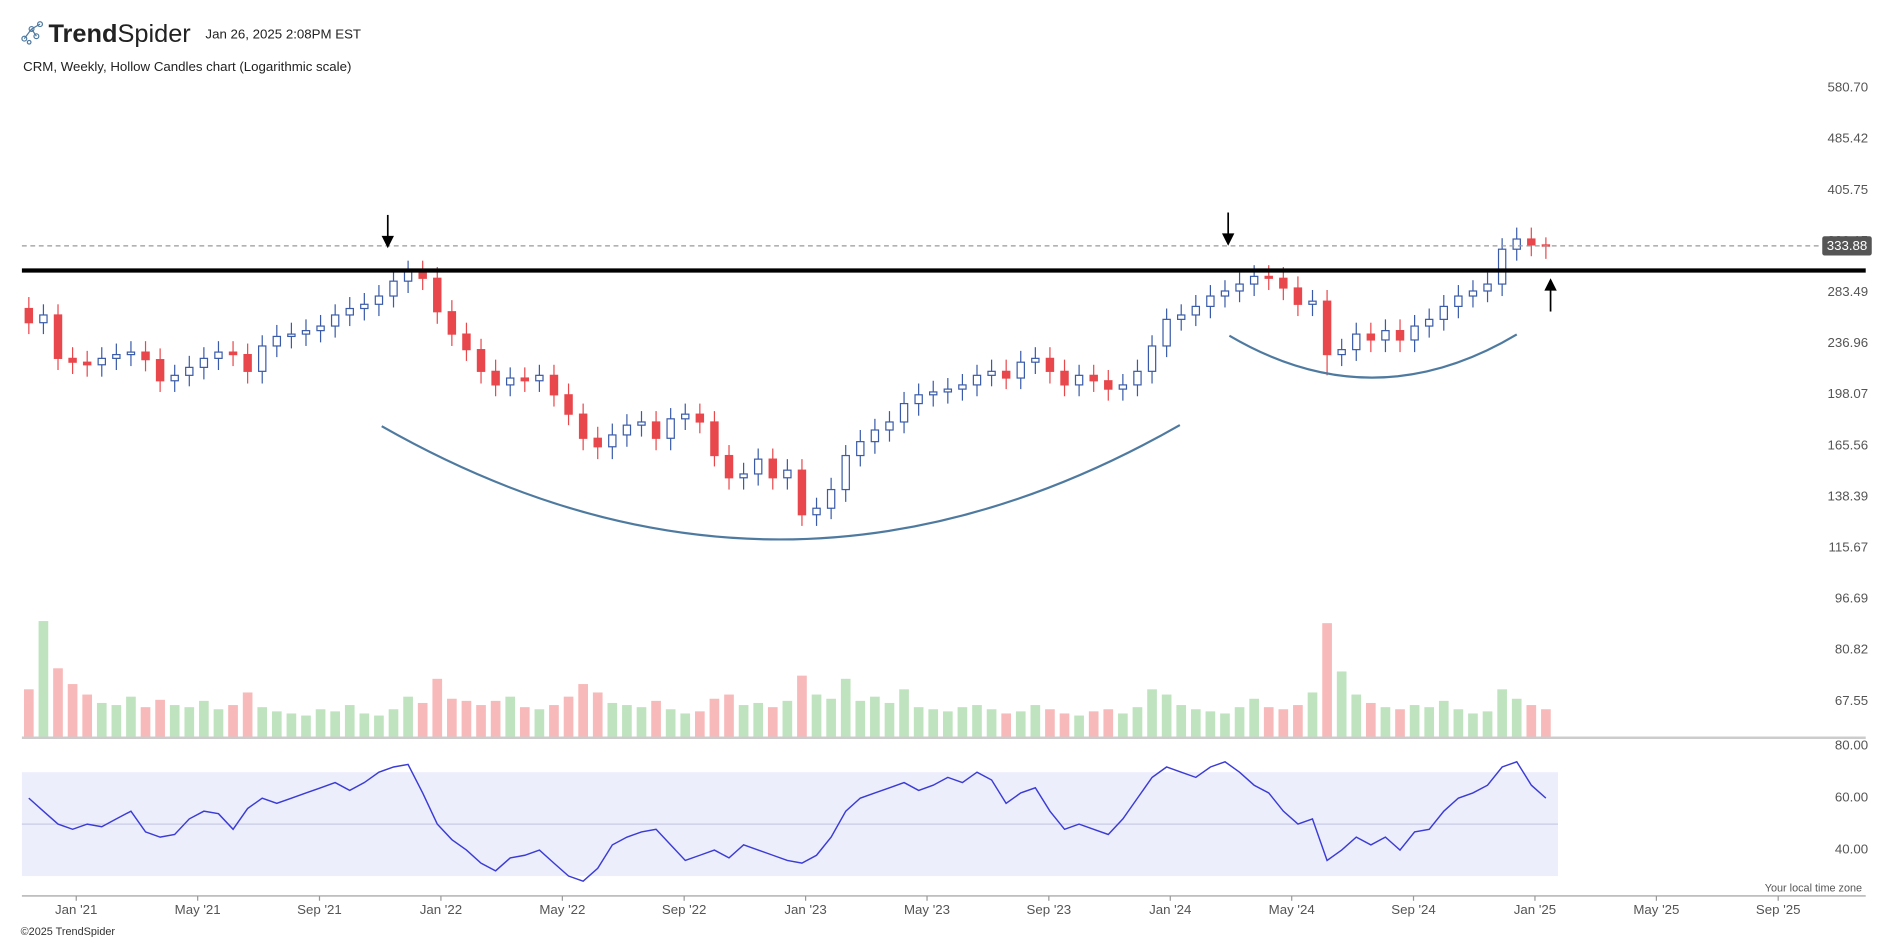 Image resolution: width=1884 pixels, height=937 pixels. I want to click on last-price-label: 333.88, so click(1847, 245).